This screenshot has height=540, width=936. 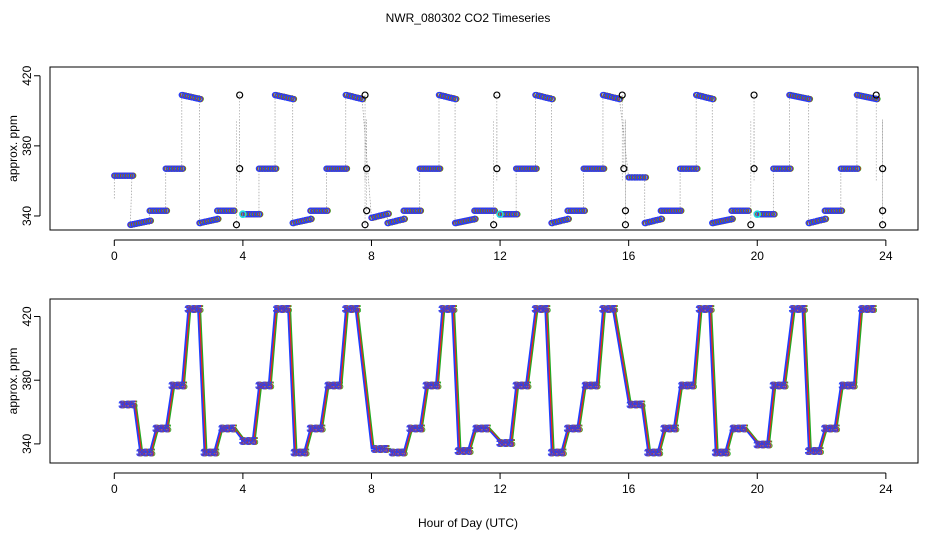 I want to click on bottom-y-axis-label: approx. ppm, so click(x=13, y=381).